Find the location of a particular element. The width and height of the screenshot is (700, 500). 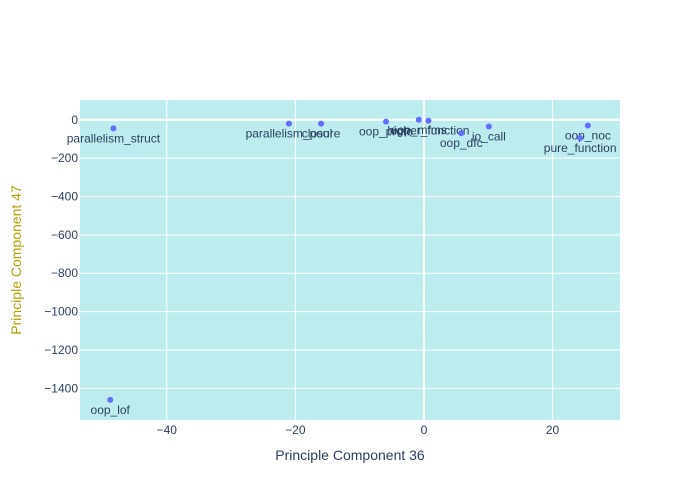

x-tick-label: 20 is located at coordinates (553, 430).